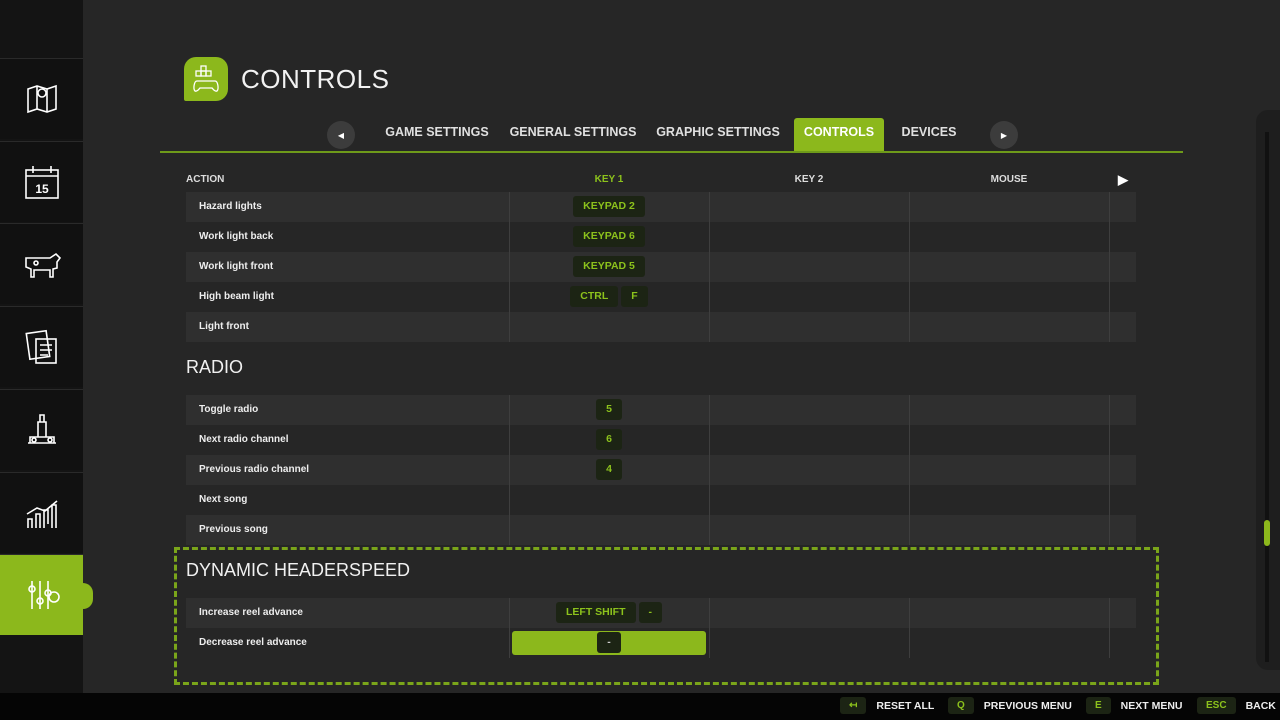  I want to click on section-header: RADIO, so click(661, 368).